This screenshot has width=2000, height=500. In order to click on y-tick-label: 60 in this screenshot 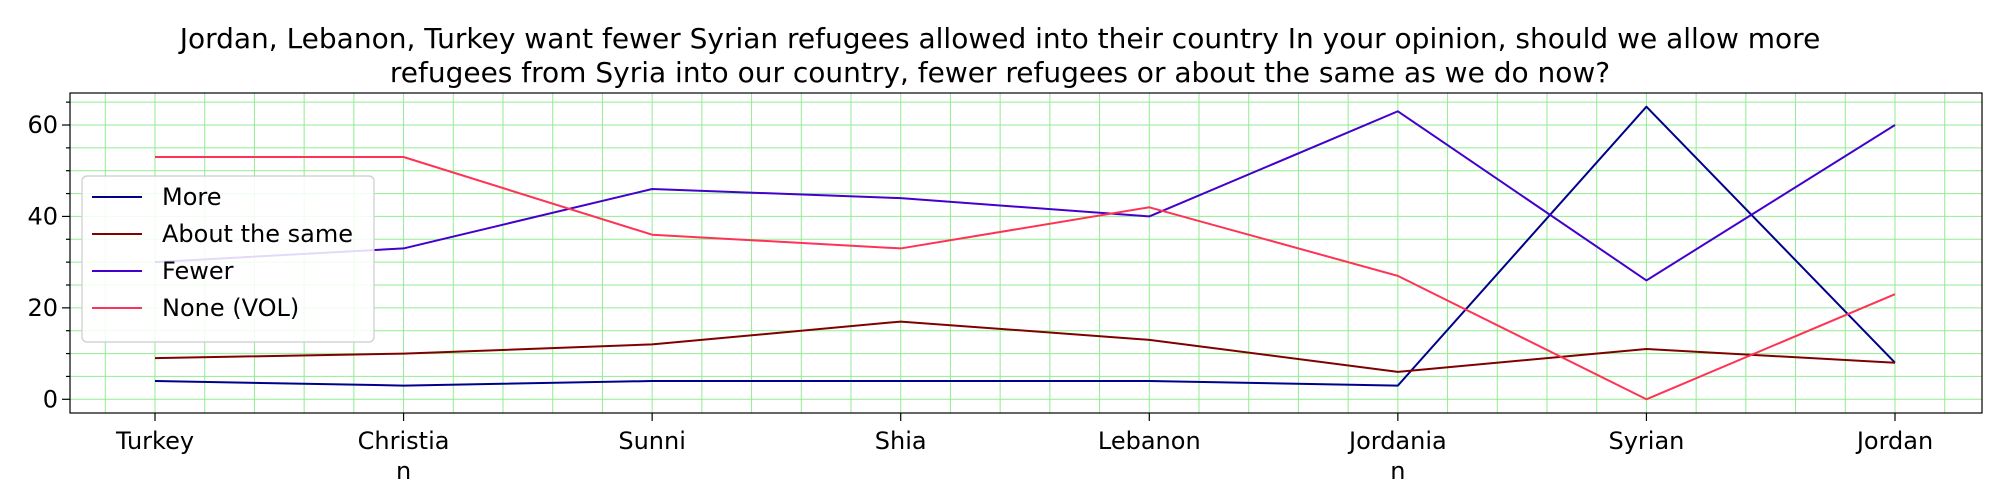, I will do `click(42, 125)`.